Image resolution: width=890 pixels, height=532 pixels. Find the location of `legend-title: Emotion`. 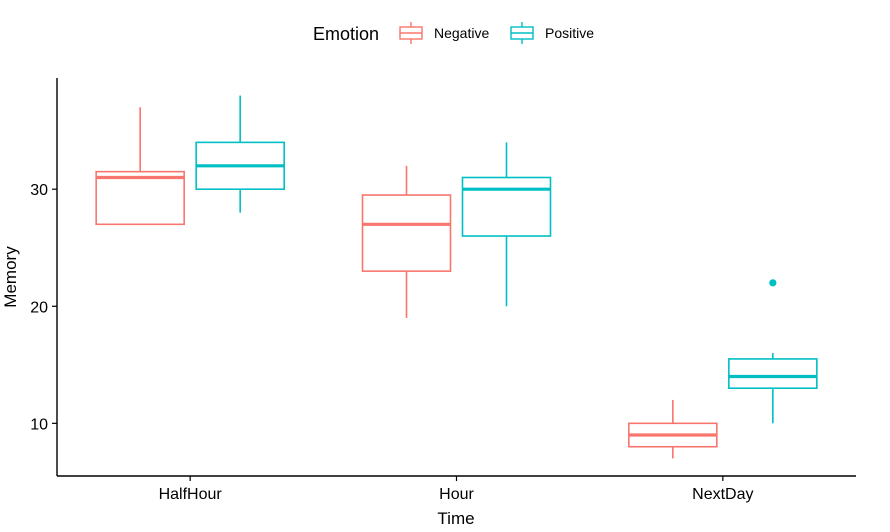

legend-title: Emotion is located at coordinates (346, 34).